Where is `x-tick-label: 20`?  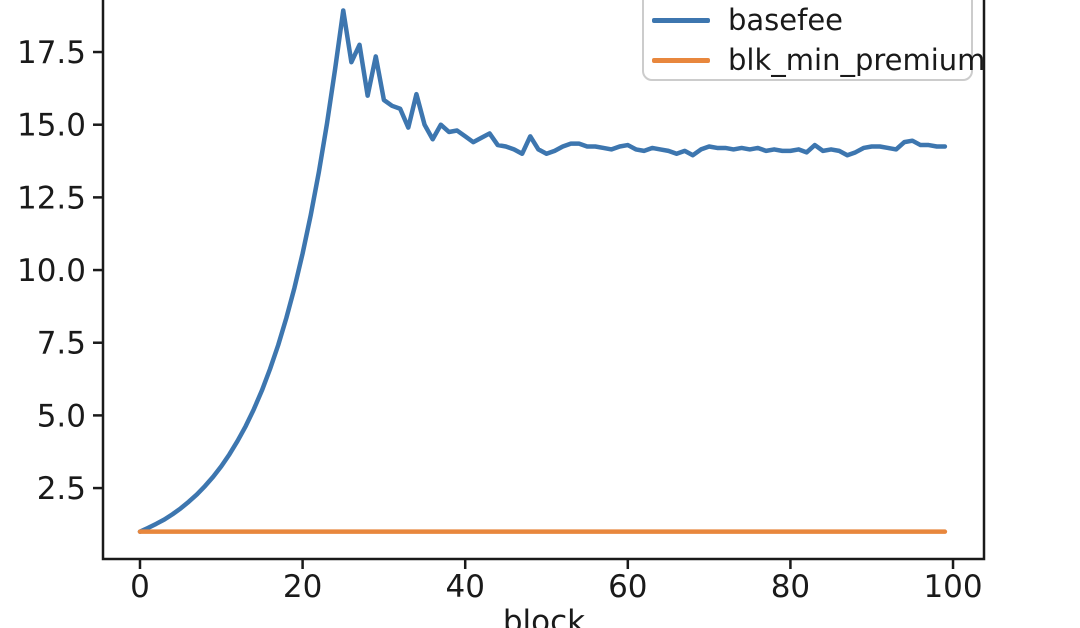 x-tick-label: 20 is located at coordinates (302, 587).